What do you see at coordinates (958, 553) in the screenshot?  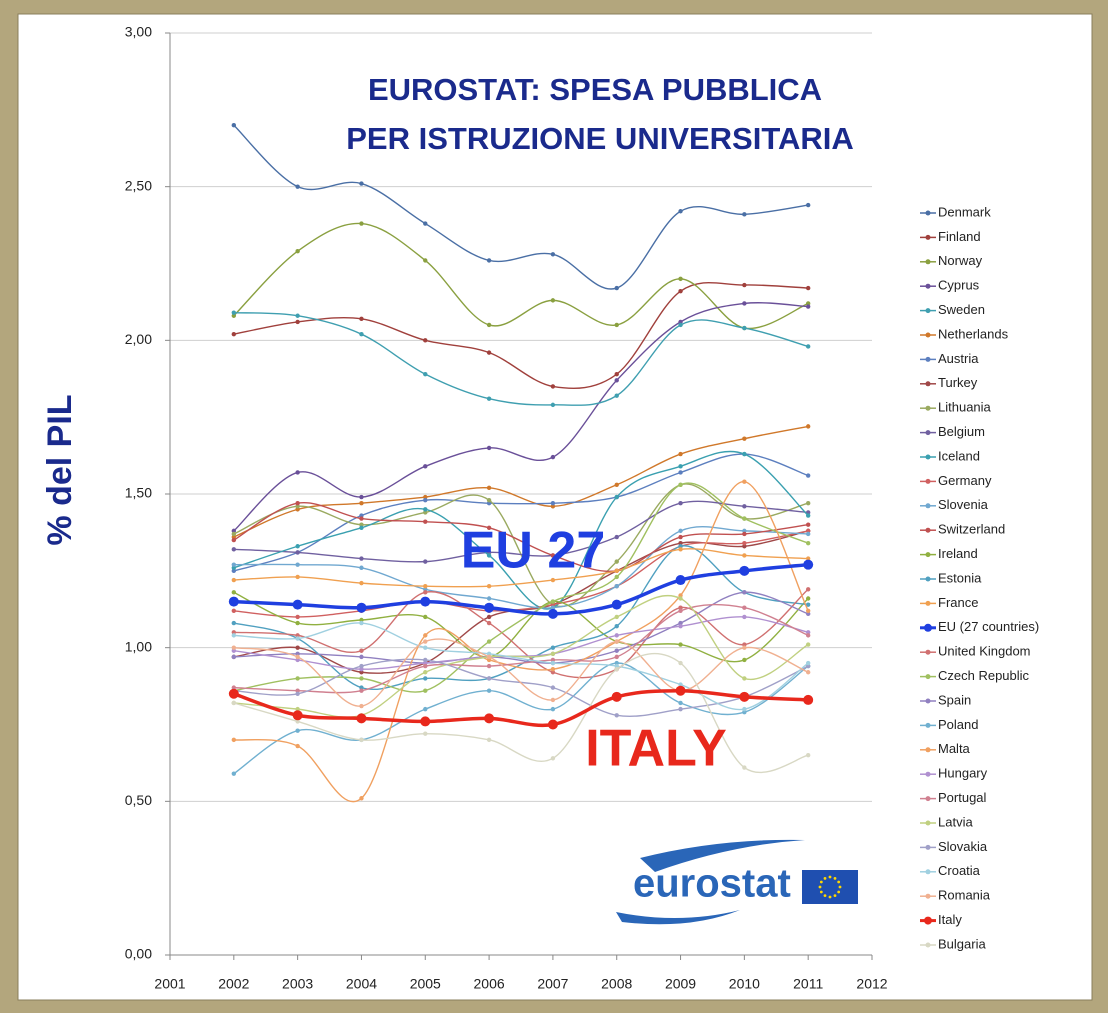 I see `legend-label: Ireland` at bounding box center [958, 553].